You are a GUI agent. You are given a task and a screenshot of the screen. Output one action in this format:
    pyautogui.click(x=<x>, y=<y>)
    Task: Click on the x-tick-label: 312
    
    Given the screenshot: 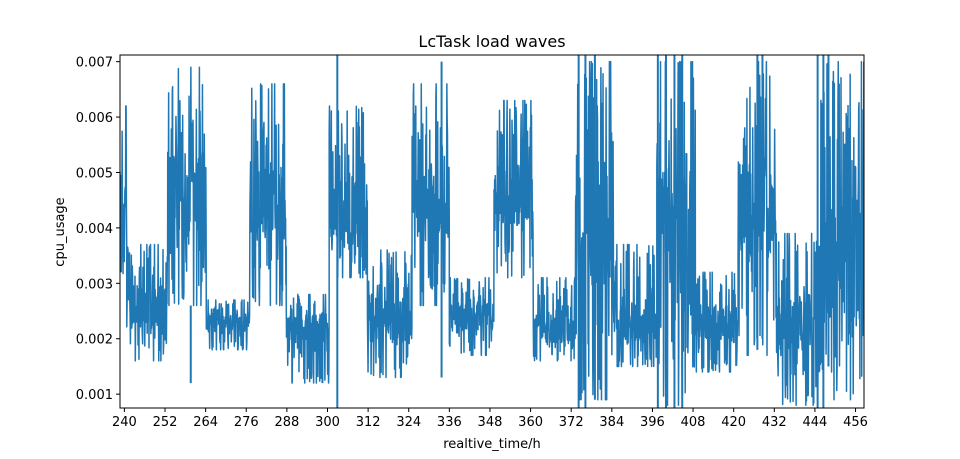 What is the action you would take?
    pyautogui.click(x=368, y=422)
    